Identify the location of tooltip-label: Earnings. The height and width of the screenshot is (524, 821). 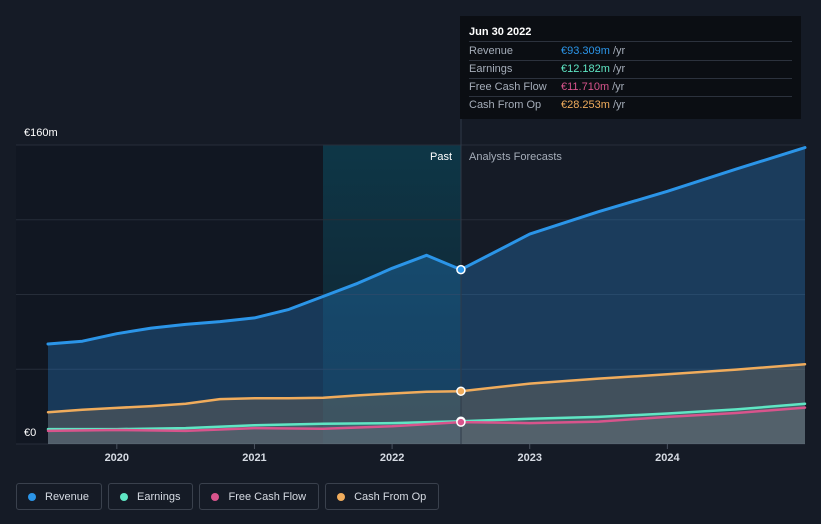
(491, 69).